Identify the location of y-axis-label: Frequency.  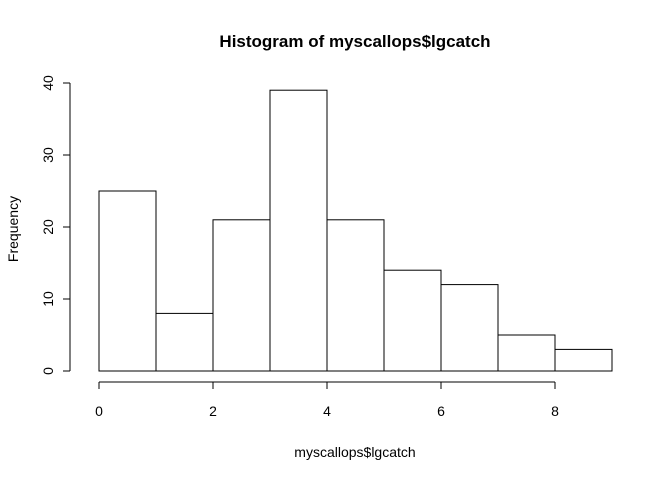
(13, 229).